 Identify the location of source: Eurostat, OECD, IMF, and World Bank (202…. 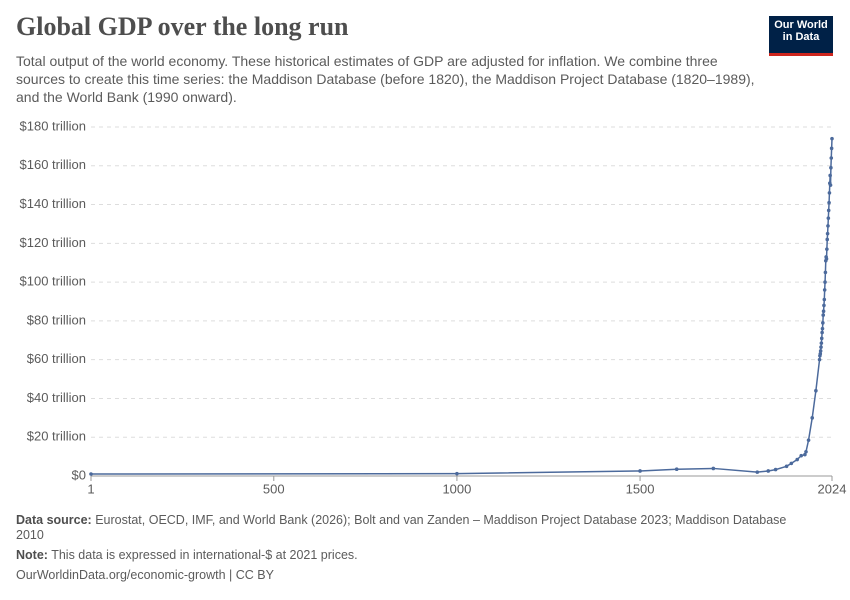
(401, 527).